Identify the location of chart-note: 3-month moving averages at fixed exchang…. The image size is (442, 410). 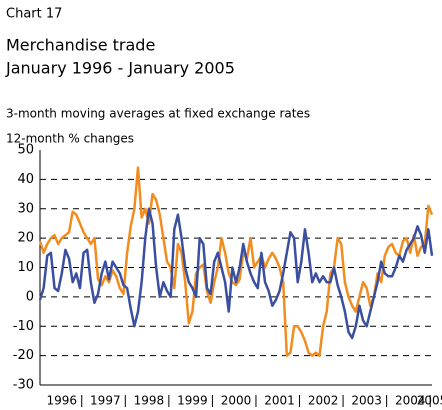
(158, 114).